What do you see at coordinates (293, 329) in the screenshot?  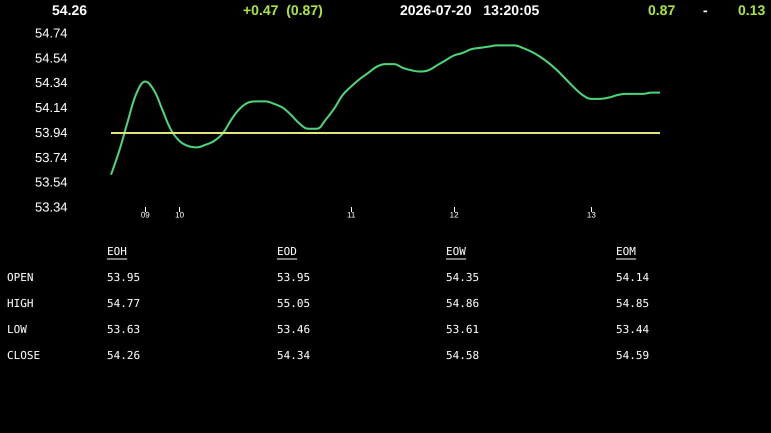 I see `text: 53.46` at bounding box center [293, 329].